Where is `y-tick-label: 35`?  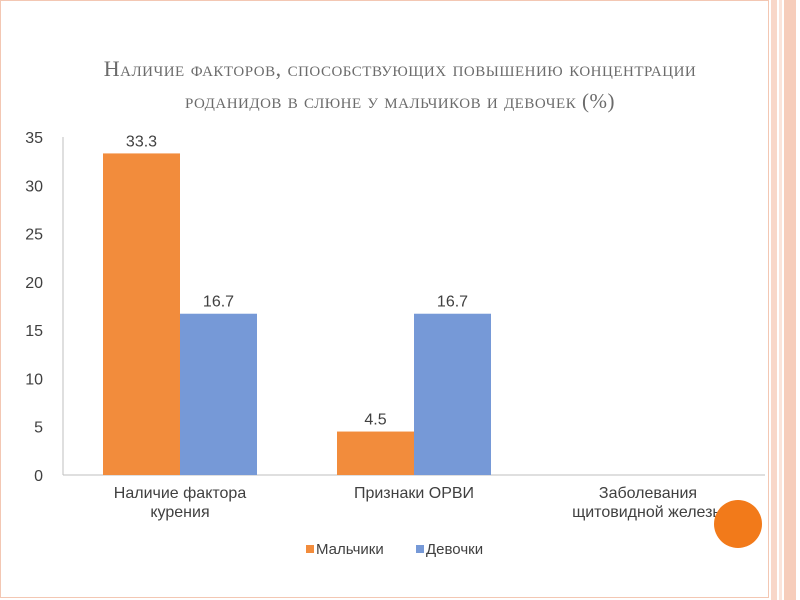
y-tick-label: 35 is located at coordinates (34, 138).